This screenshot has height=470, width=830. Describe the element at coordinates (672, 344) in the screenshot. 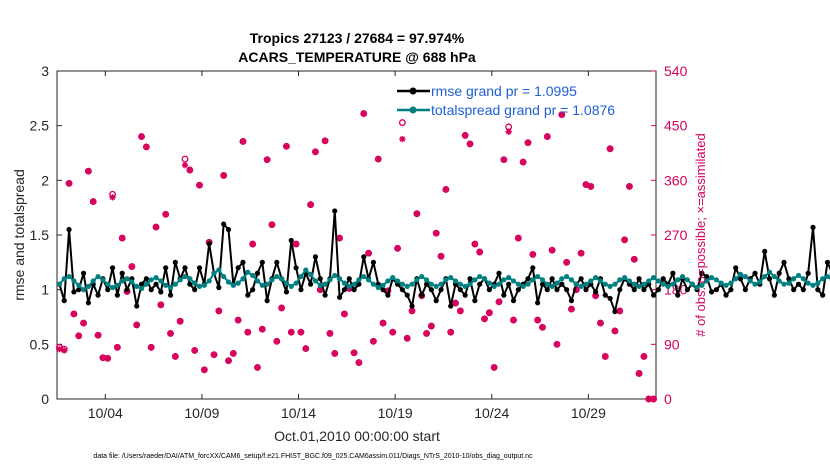

I see `y-right-tick-label: 90` at that location.